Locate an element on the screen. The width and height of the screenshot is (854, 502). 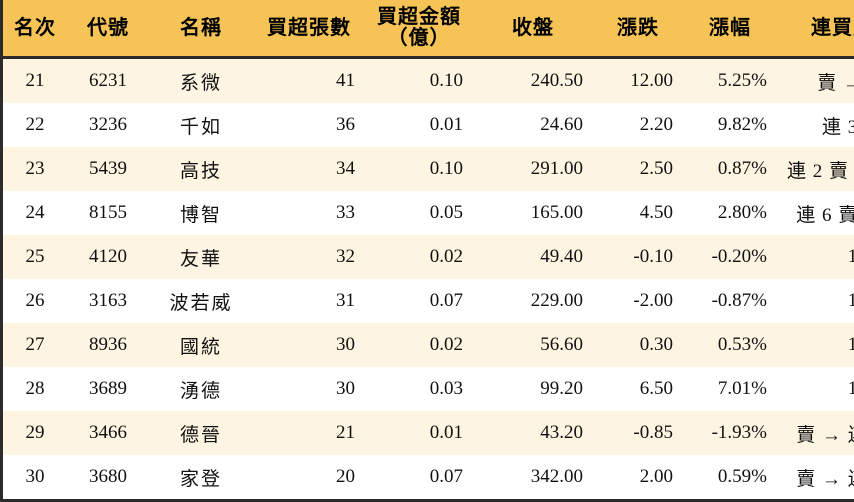
column-header-name: 名稱 is located at coordinates (201, 29).